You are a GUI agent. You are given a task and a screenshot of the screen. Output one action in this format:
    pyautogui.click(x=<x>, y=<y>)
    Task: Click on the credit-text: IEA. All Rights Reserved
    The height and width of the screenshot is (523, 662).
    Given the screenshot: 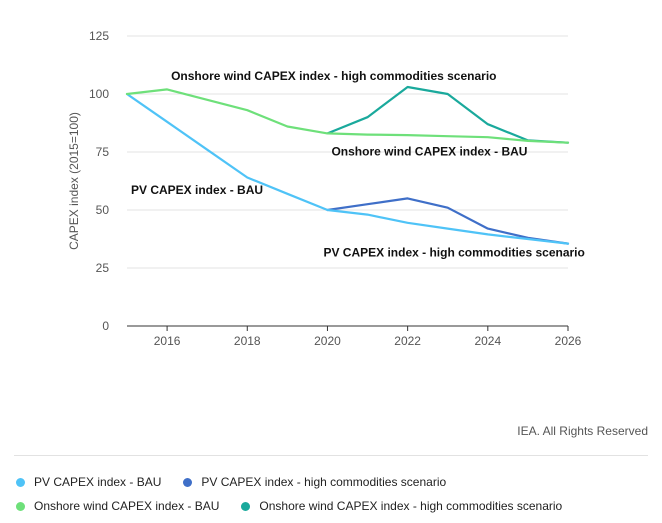 What is the action you would take?
    pyautogui.click(x=582, y=431)
    